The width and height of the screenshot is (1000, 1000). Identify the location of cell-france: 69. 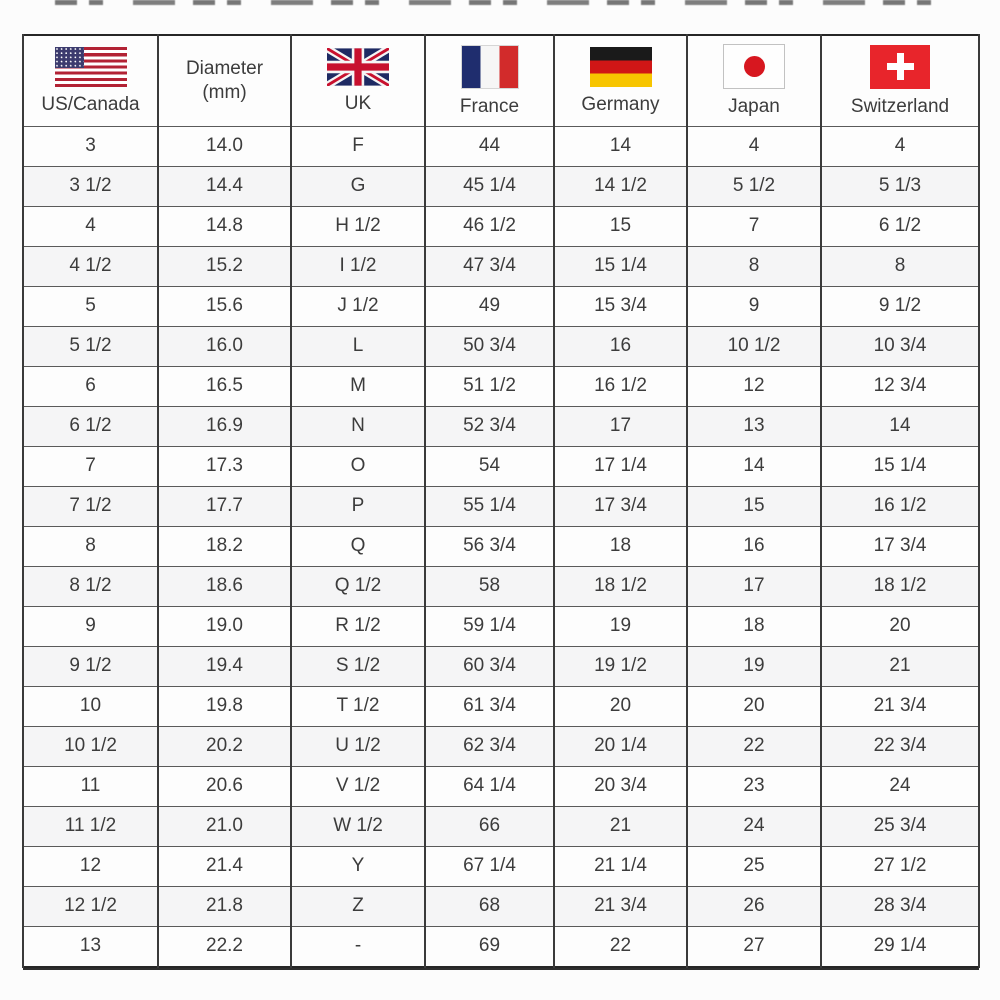
(489, 946).